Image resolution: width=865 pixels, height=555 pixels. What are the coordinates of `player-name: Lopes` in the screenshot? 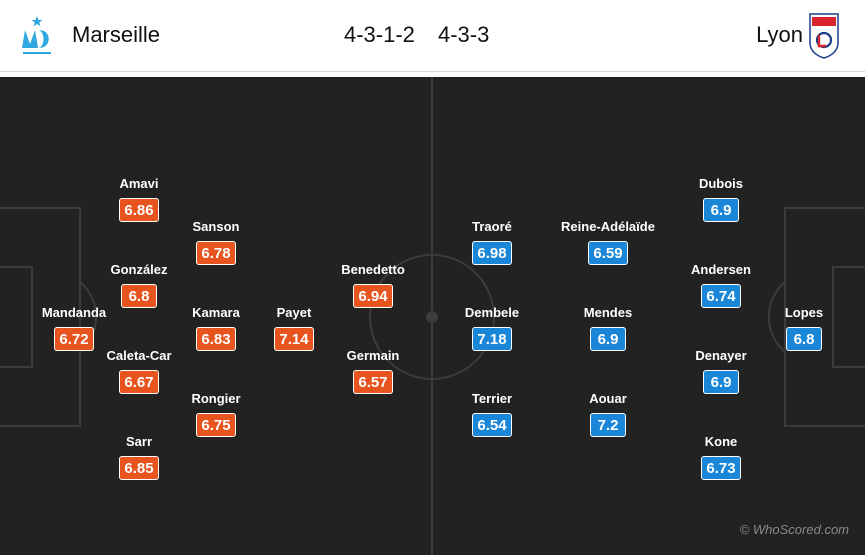 It's located at (804, 312).